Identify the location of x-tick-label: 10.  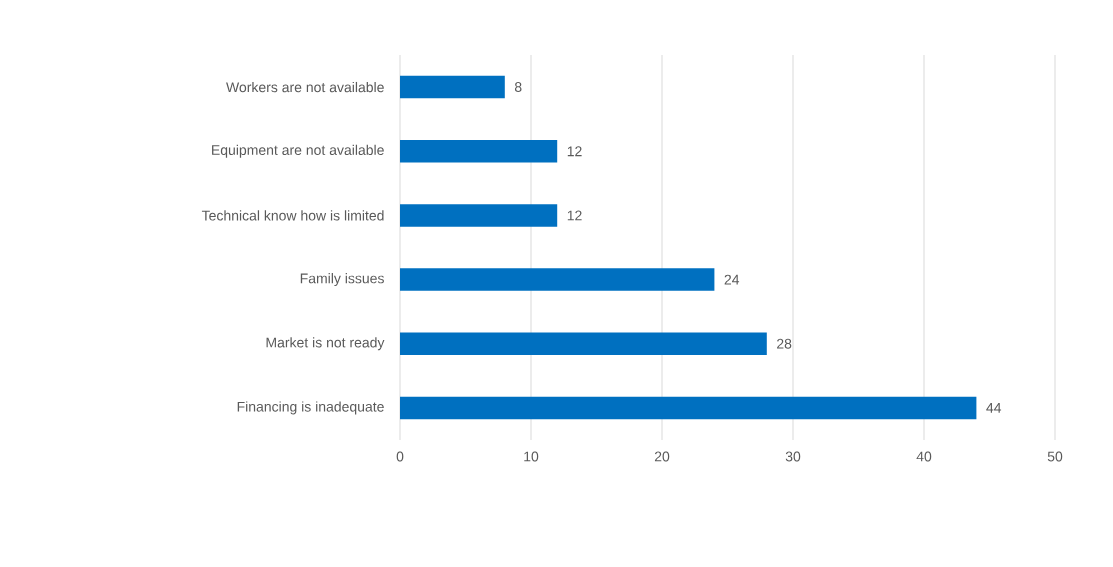
(531, 456).